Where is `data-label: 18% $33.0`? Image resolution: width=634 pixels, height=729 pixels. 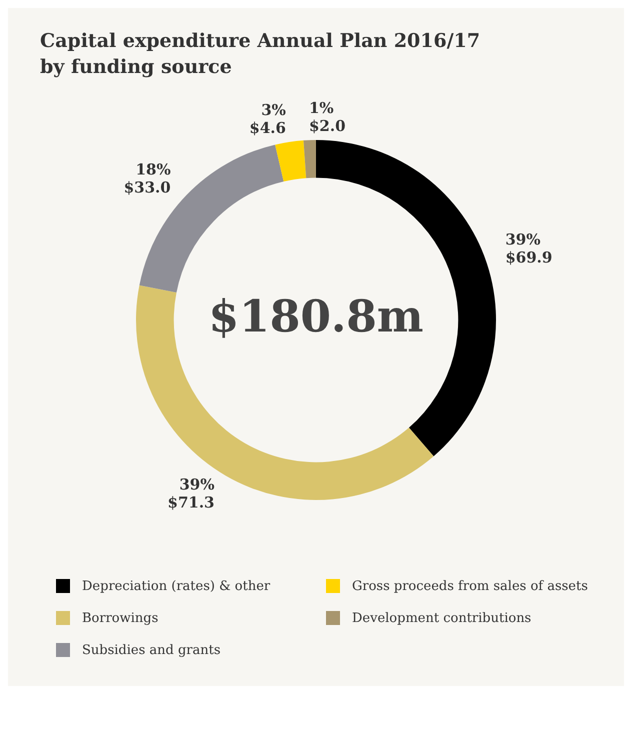 data-label: 18% $33.0 is located at coordinates (147, 178).